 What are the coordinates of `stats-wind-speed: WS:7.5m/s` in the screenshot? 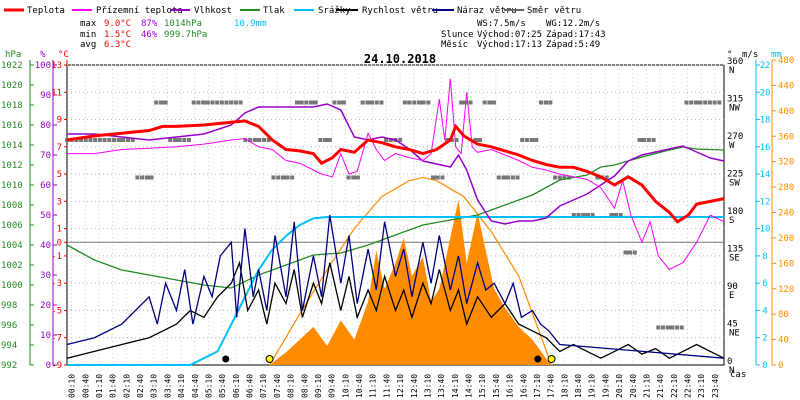 It's located at (501, 24).